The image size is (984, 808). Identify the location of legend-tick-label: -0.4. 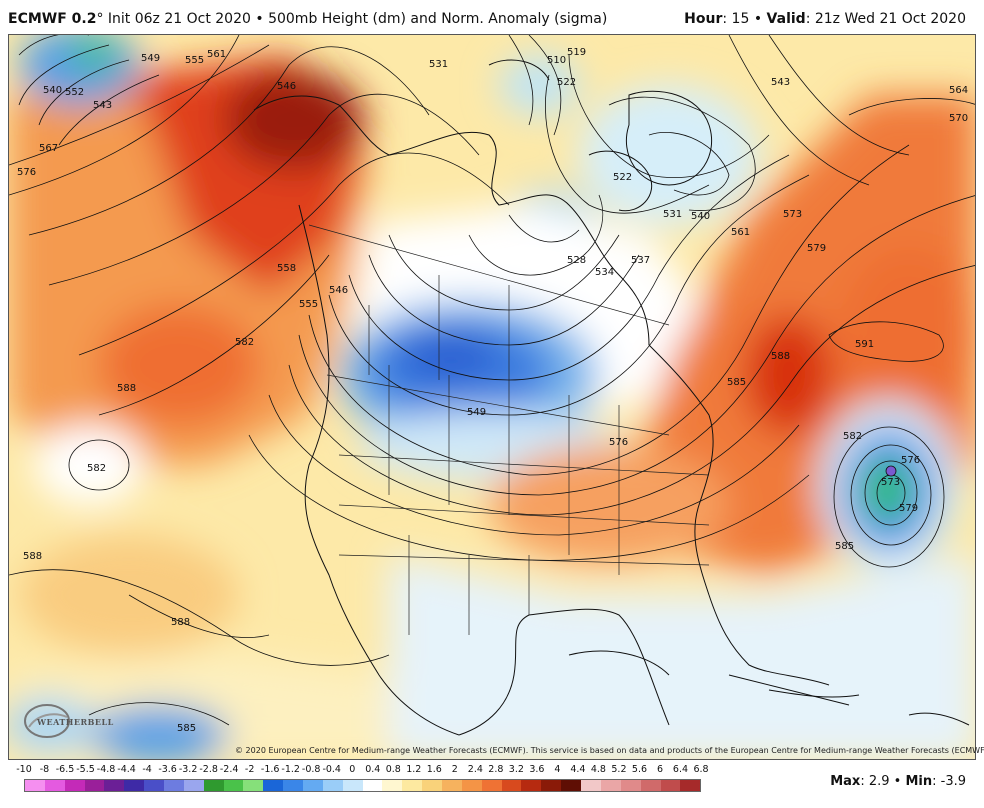
(331, 769).